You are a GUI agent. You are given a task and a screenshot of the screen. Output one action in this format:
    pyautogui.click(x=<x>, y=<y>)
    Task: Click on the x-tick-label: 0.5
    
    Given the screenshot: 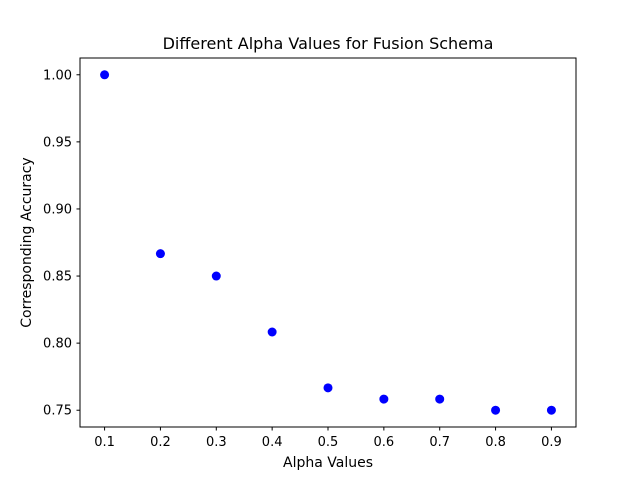 What is the action you would take?
    pyautogui.click(x=328, y=442)
    